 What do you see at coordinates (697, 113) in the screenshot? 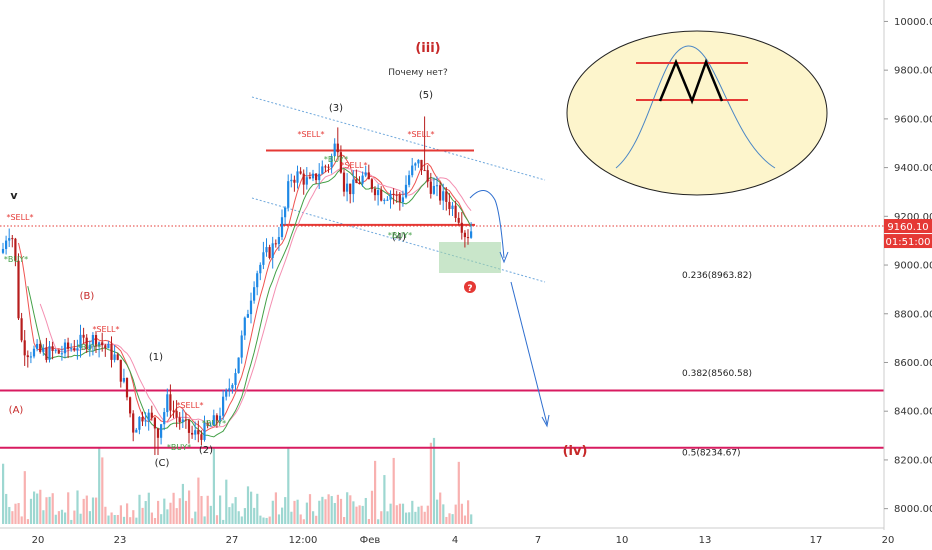
I see `double-top-inset` at bounding box center [697, 113].